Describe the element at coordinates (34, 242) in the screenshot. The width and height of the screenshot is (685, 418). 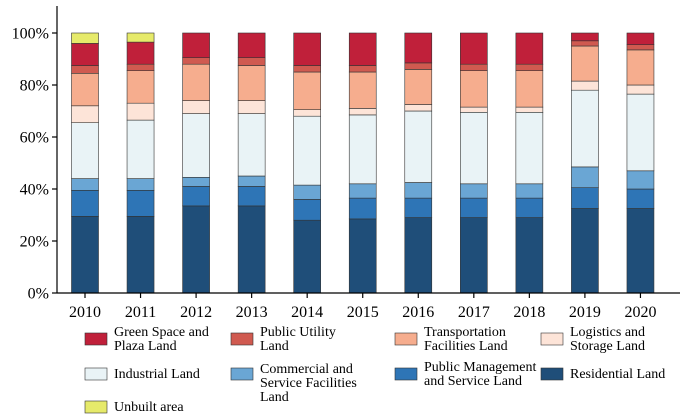
I see `y-tick-label: 20%` at that location.